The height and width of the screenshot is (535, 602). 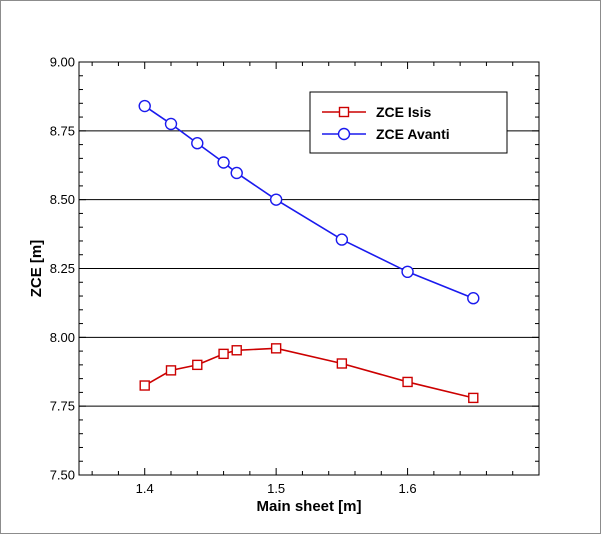 I want to click on legend-box, so click(x=408, y=122).